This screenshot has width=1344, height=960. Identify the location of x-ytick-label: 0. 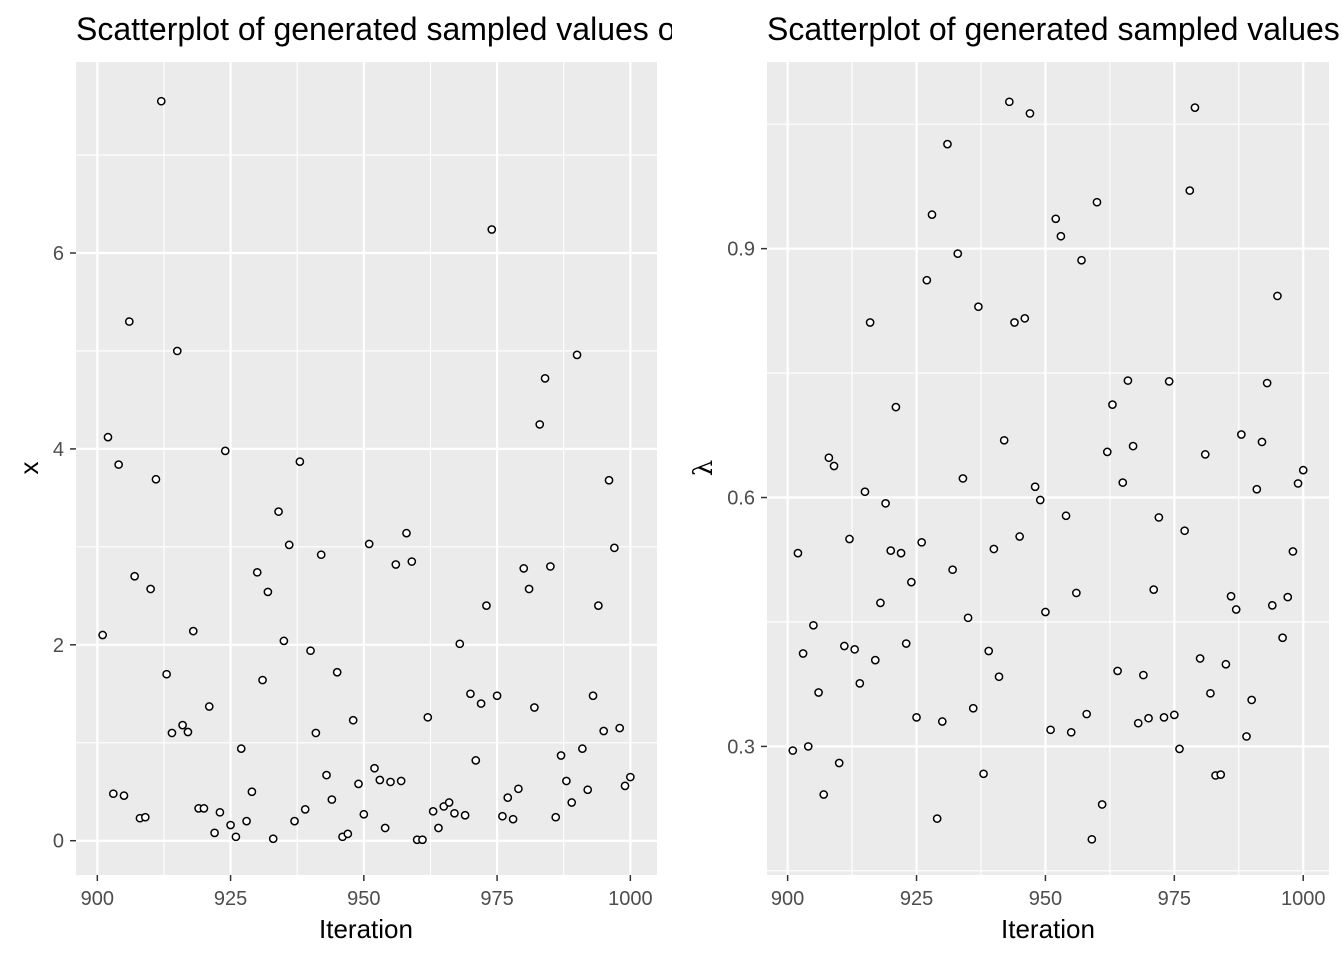
(58, 842).